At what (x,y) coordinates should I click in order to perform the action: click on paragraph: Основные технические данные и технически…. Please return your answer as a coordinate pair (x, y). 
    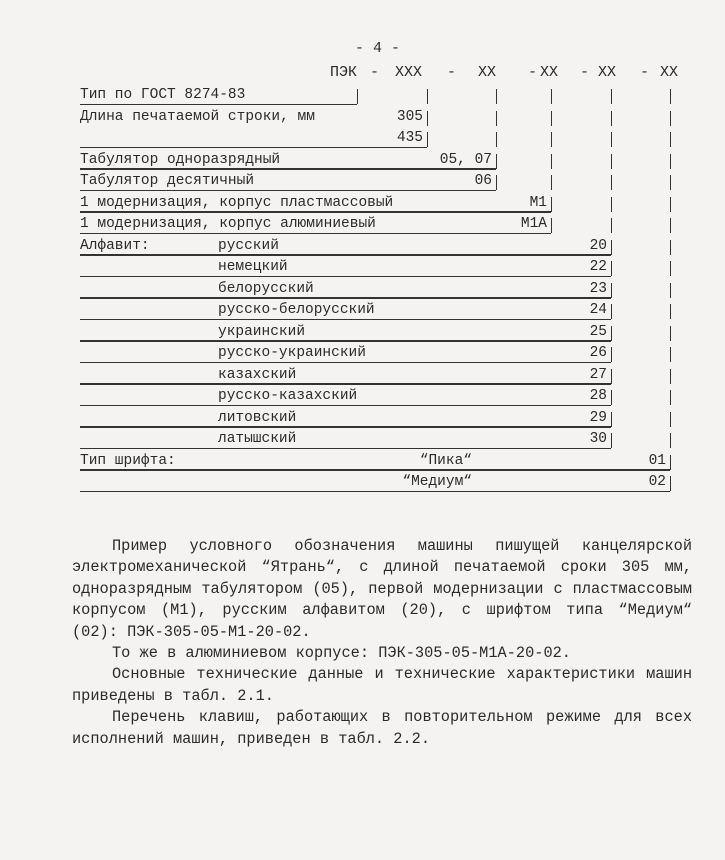
    Looking at the image, I should click on (382, 685).